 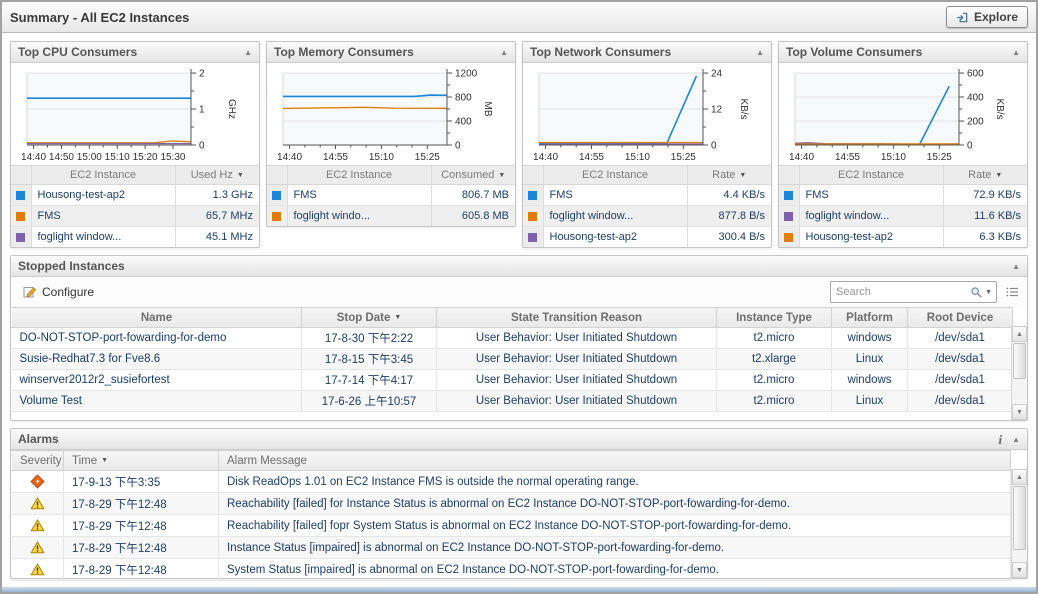 I want to click on column-header-stop-date: Stop Date ▼, so click(x=369, y=317).